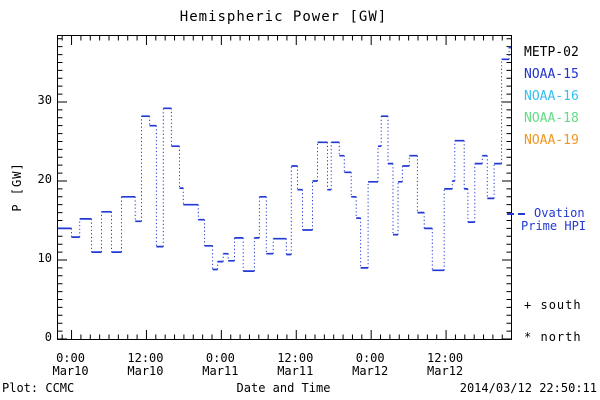 This screenshot has height=400, width=600. What do you see at coordinates (44, 257) in the screenshot?
I see `y-tick-label: 10` at bounding box center [44, 257].